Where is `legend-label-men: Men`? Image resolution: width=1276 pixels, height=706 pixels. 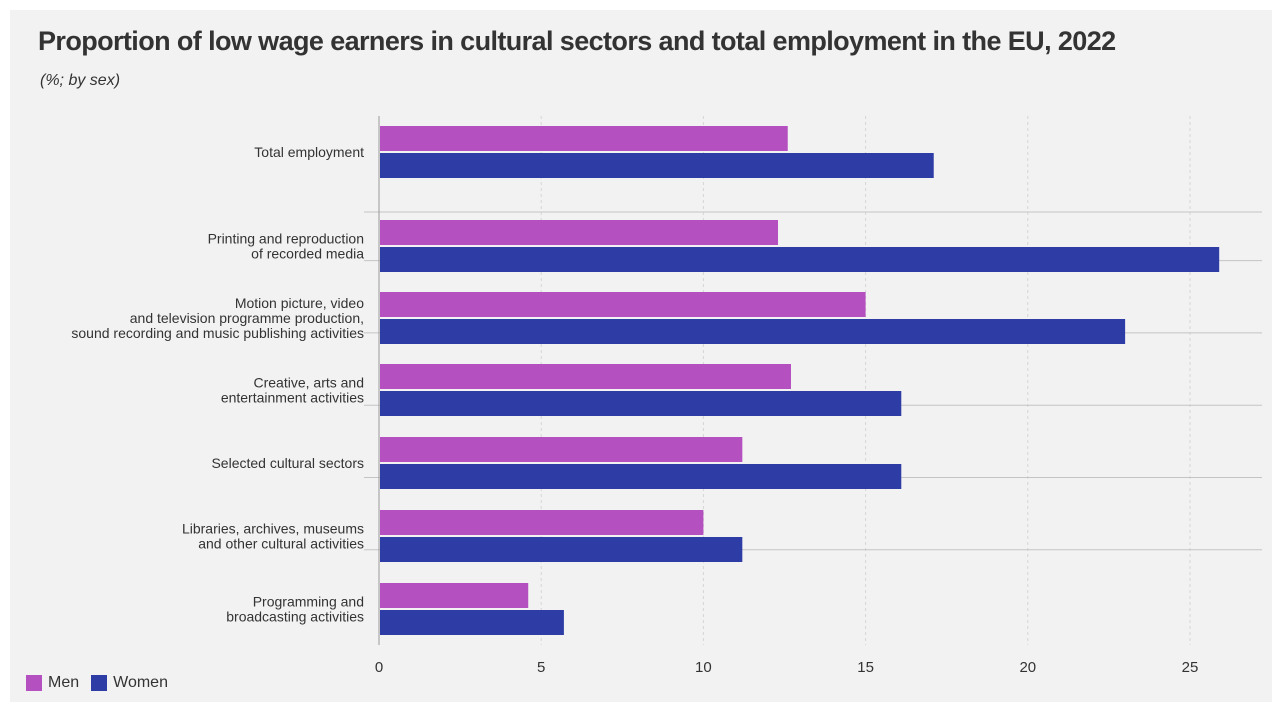 legend-label-men: Men is located at coordinates (64, 682).